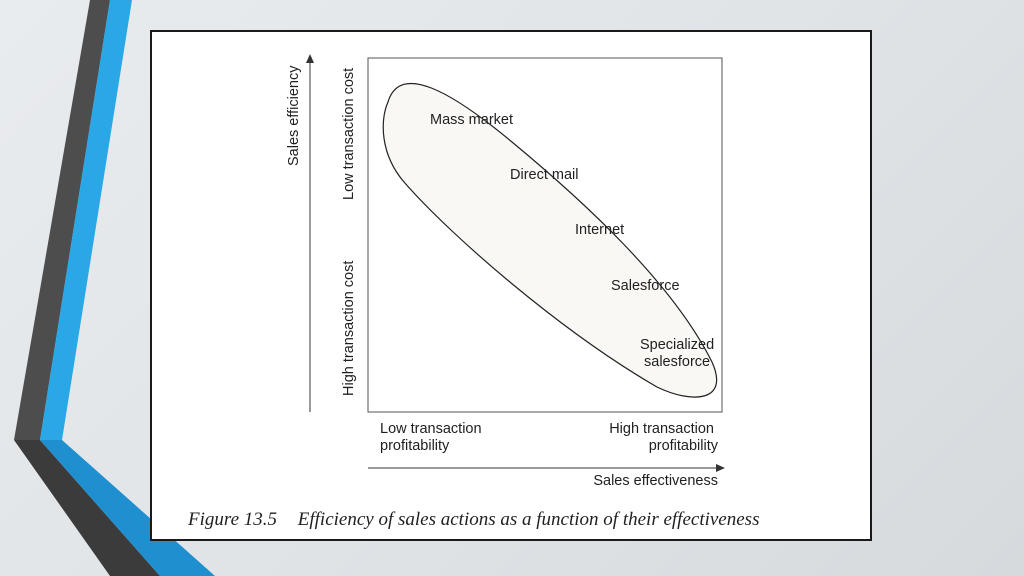  I want to click on y-axis-top-label: Low transaction cost, so click(349, 134).